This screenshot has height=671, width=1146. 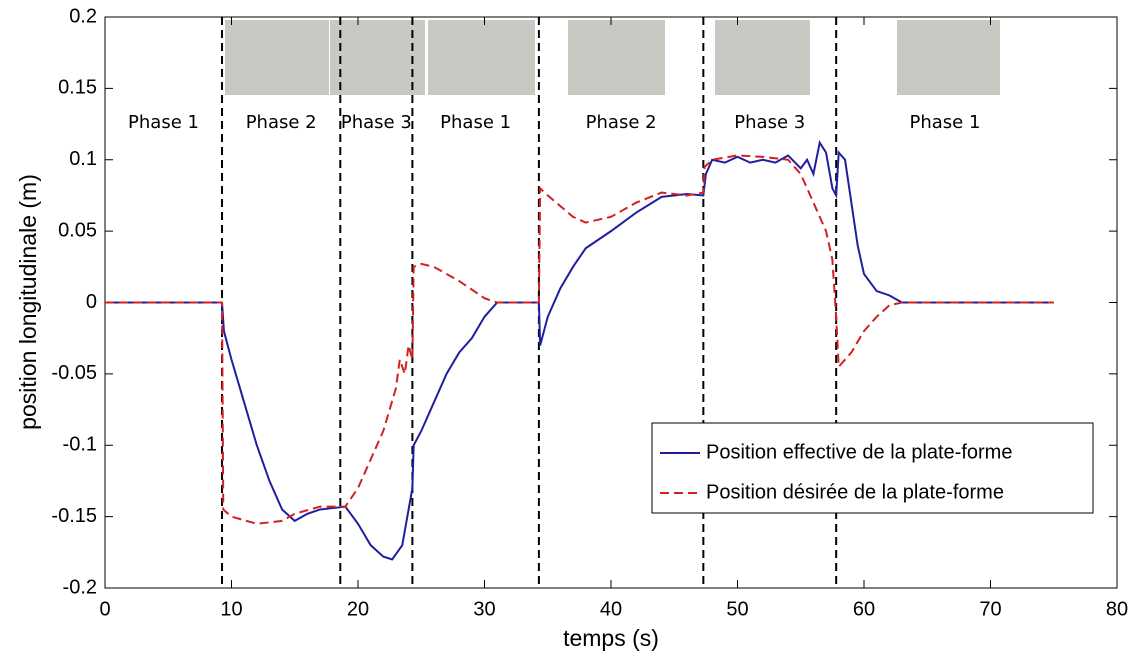 What do you see at coordinates (859, 452) in the screenshot?
I see `legend-label: Position effective de la plate-forme` at bounding box center [859, 452].